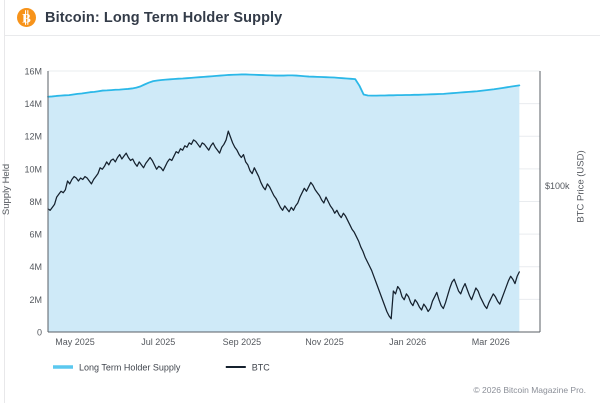 Image resolution: width=600 pixels, height=403 pixels. What do you see at coordinates (7, 189) in the screenshot?
I see `y-axis-left-label: Supply Held` at bounding box center [7, 189].